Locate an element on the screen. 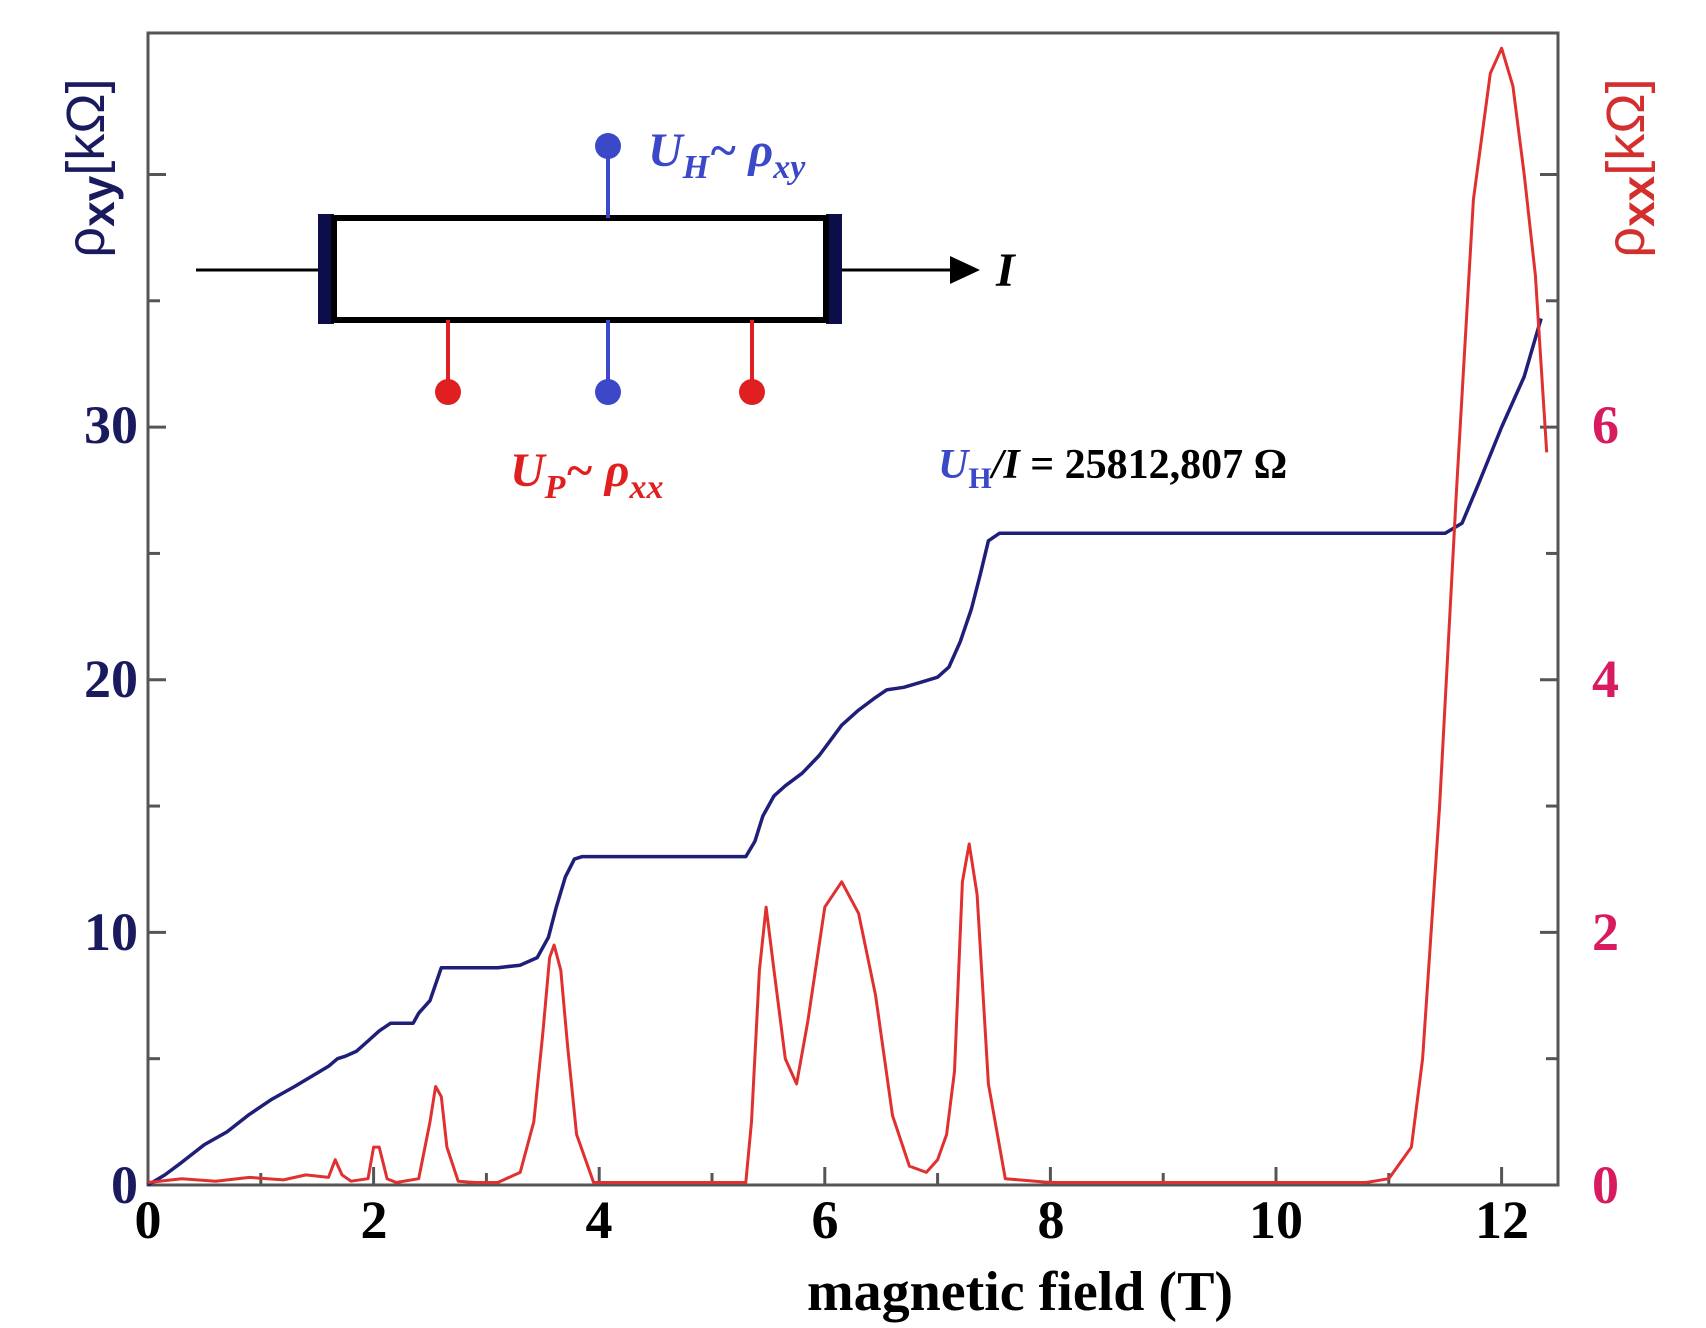 The width and height of the screenshot is (1706, 1328). y-right-tick-label: 4 is located at coordinates (1605, 679).